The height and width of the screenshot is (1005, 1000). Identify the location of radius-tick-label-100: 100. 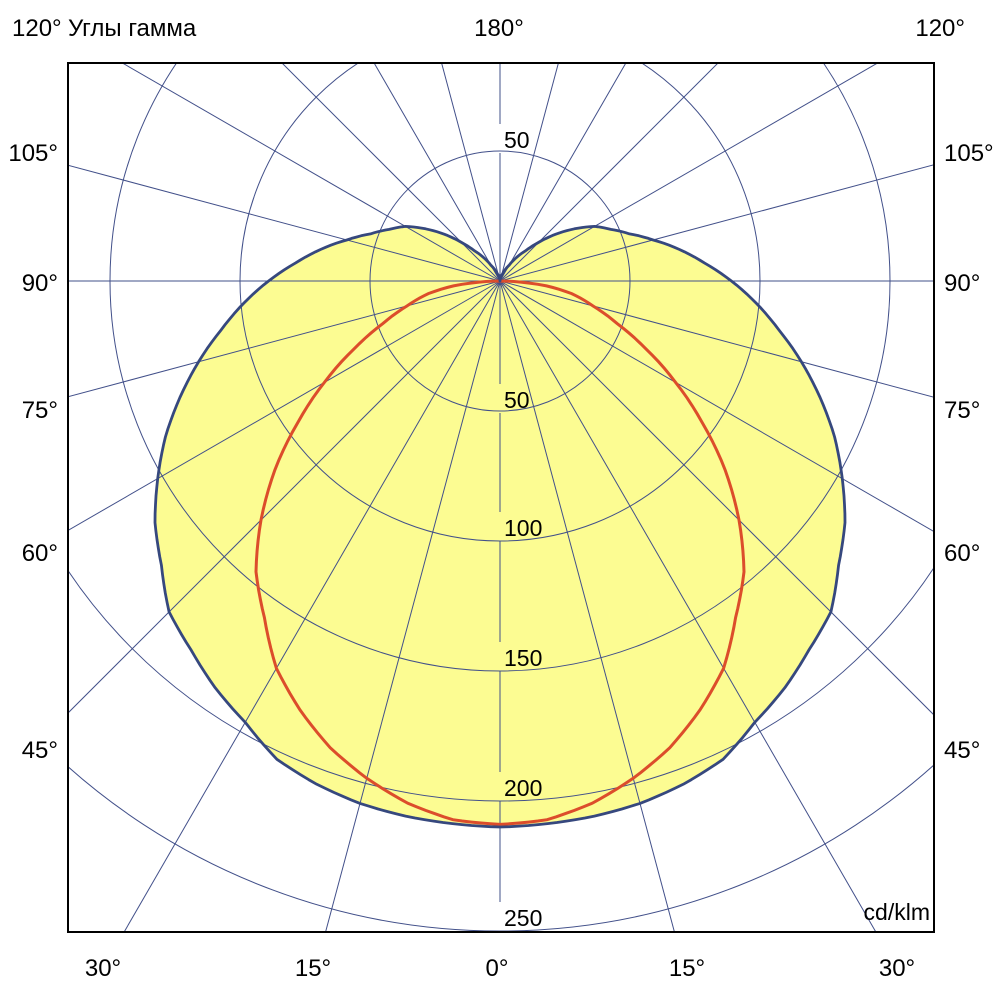
(523, 528).